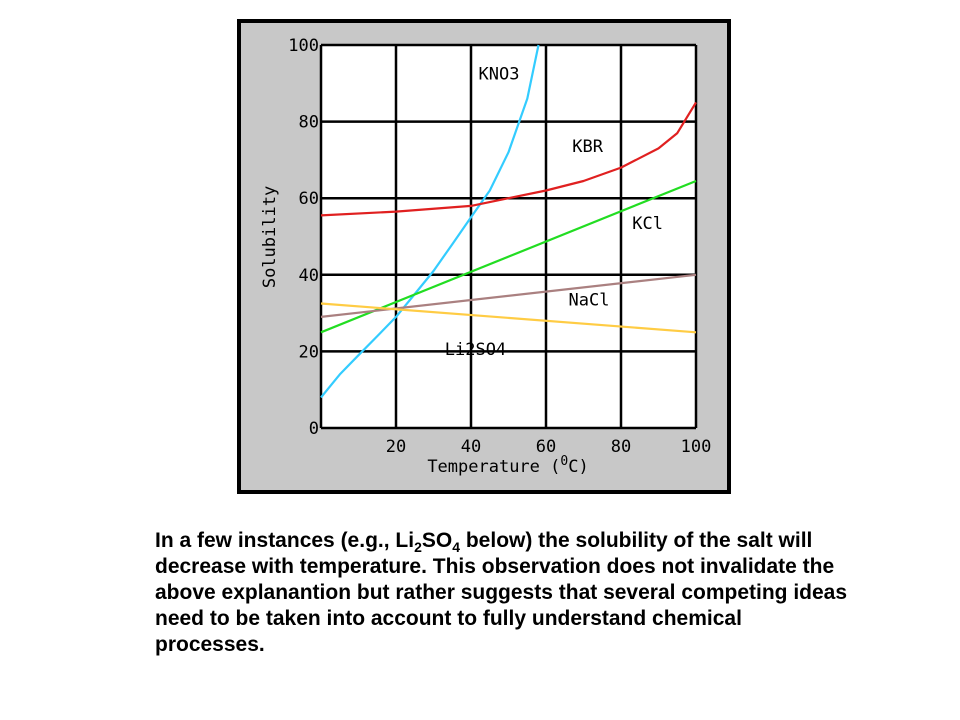 The height and width of the screenshot is (720, 960). What do you see at coordinates (508, 256) in the screenshot?
I see `series-line-kcl` at bounding box center [508, 256].